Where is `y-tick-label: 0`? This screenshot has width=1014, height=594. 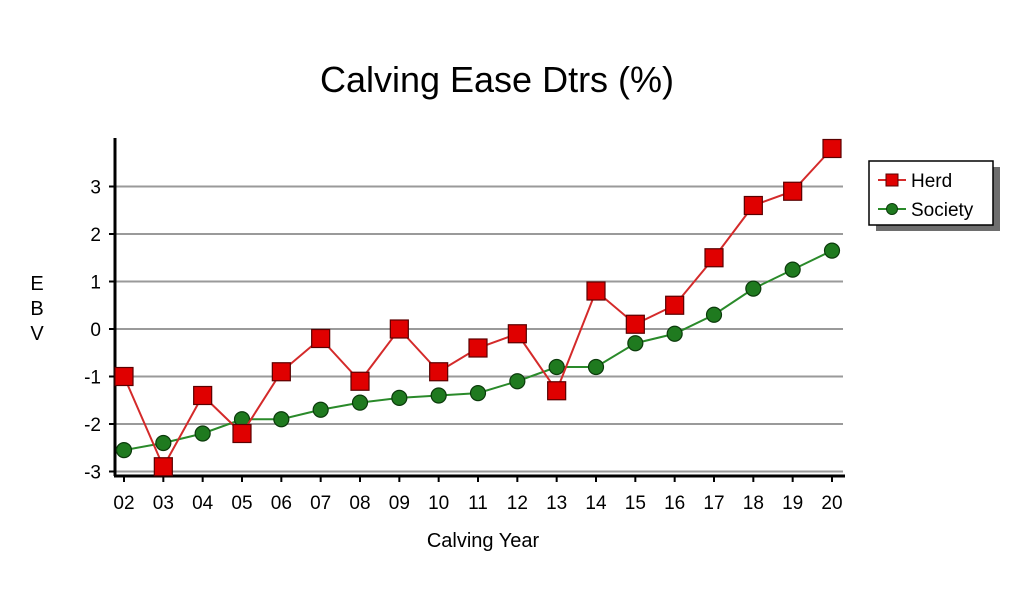
y-tick-label: 0 is located at coordinates (95, 330).